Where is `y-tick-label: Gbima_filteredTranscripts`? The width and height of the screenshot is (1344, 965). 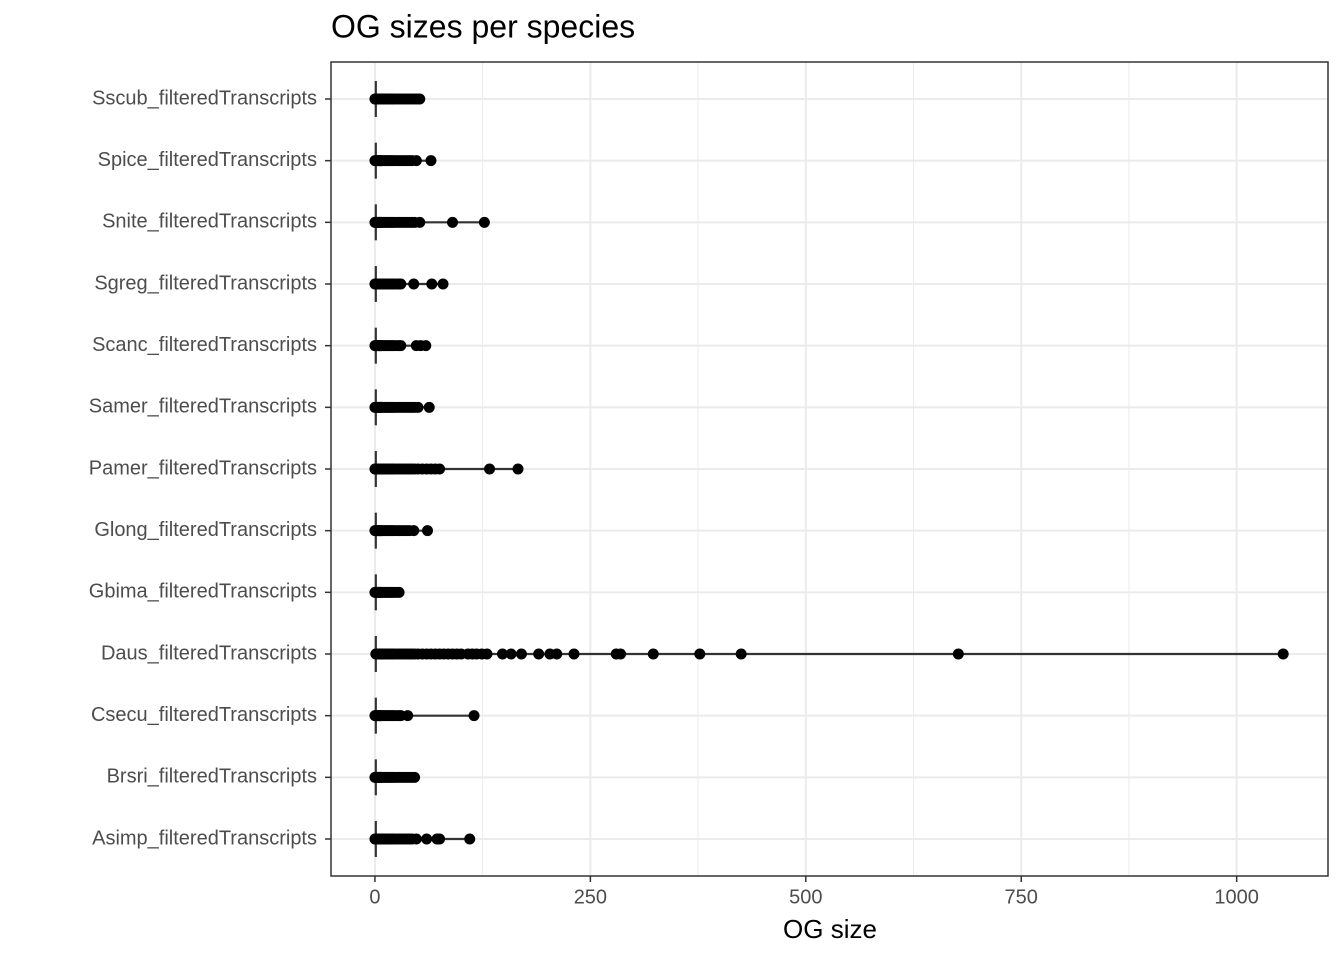 y-tick-label: Gbima_filteredTranscripts is located at coordinates (203, 592).